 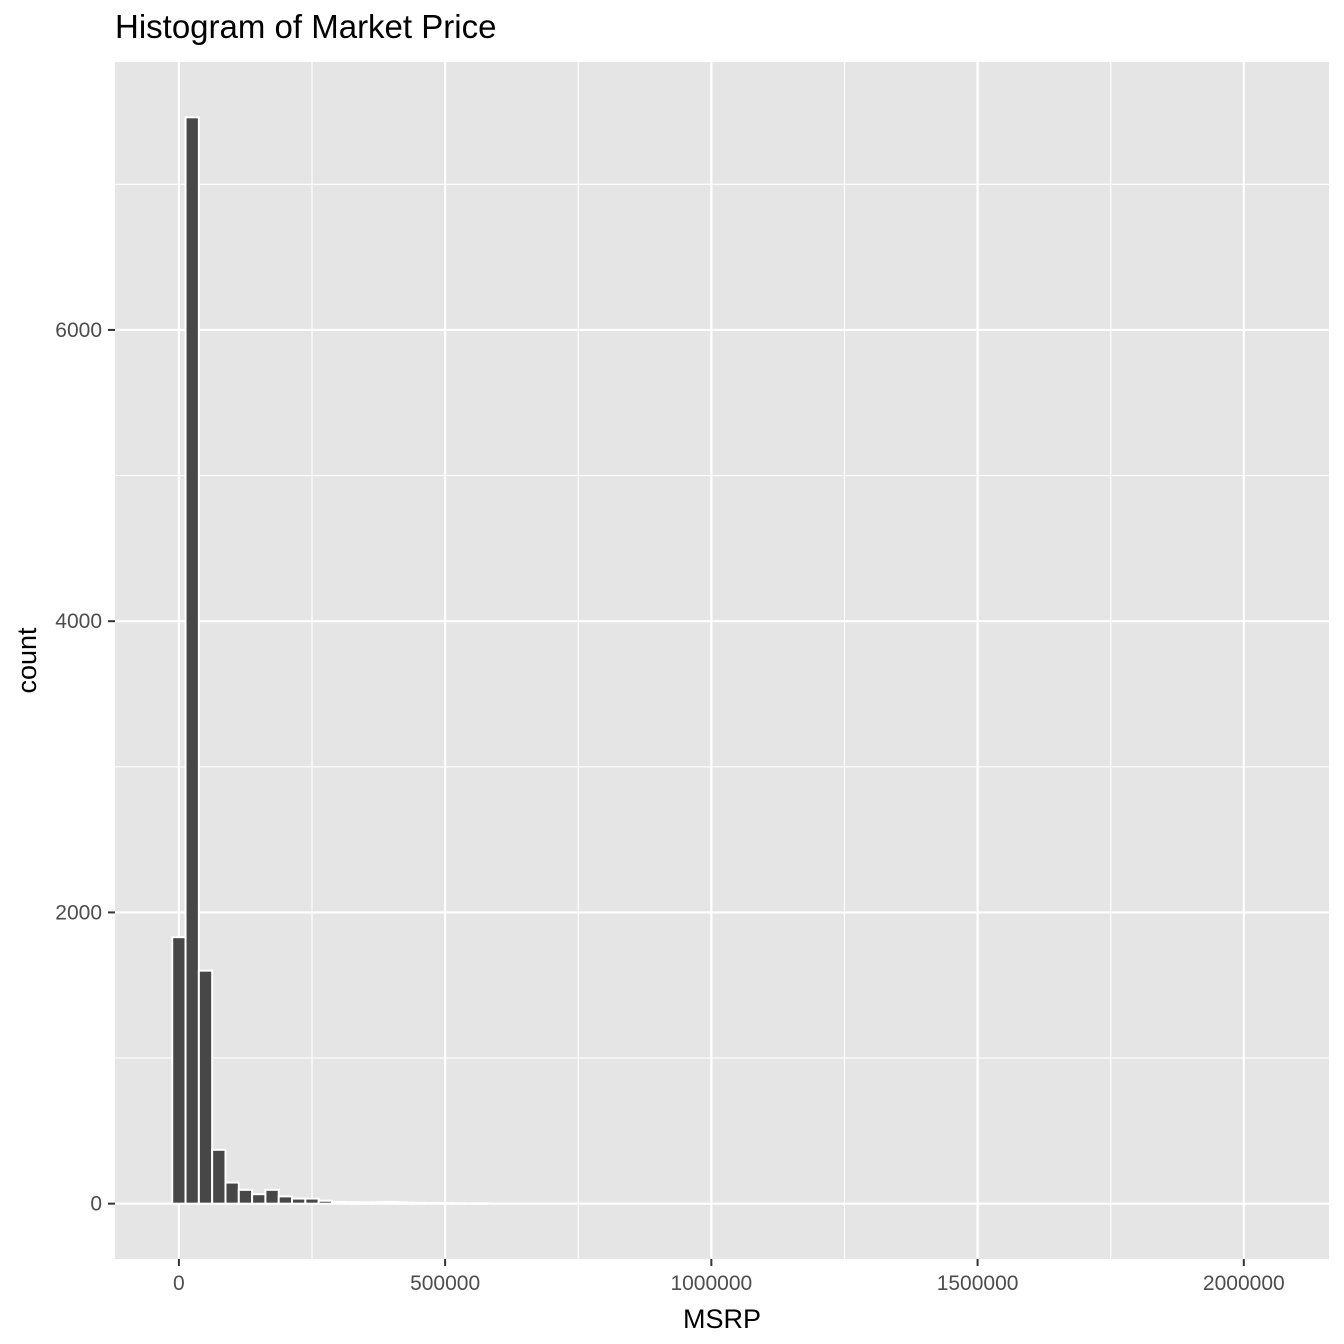 I want to click on y-axis-title: count, so click(x=27, y=660).